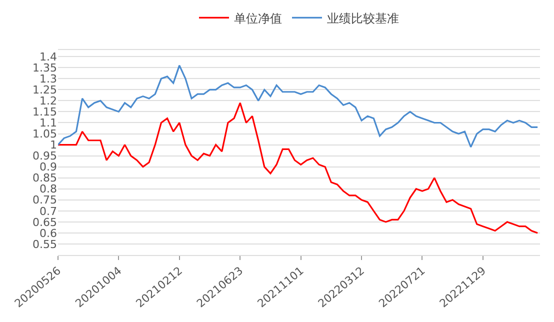  Describe the element at coordinates (44, 222) in the screenshot. I see `y-tick-label: 0.65` at that location.